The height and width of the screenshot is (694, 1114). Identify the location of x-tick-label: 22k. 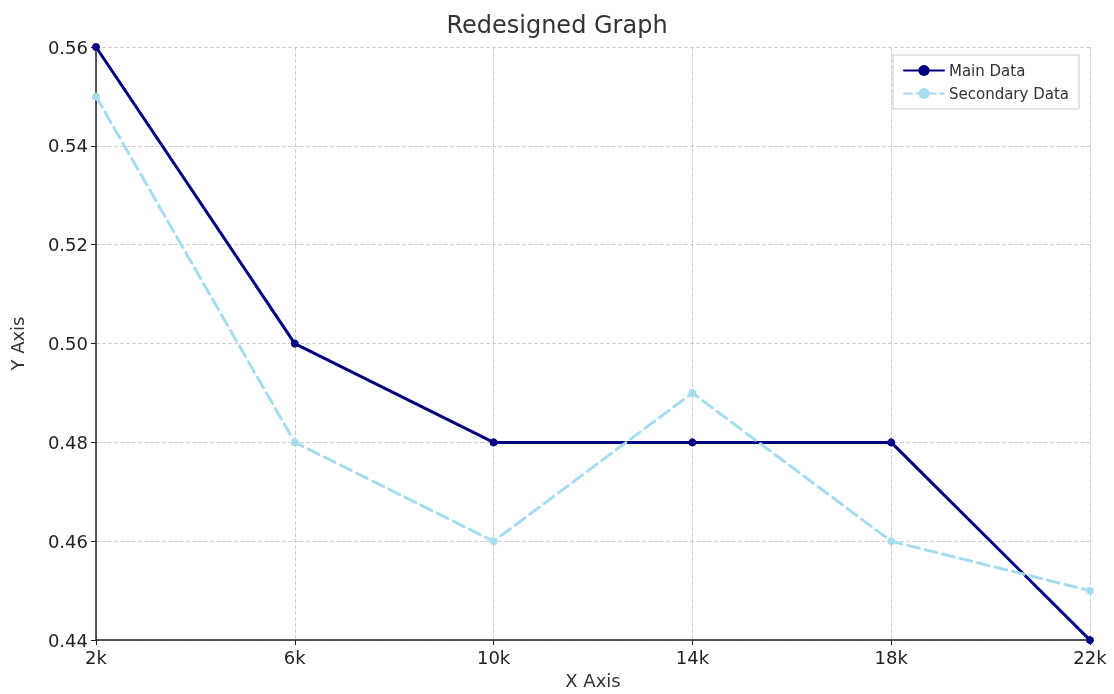
(1090, 657).